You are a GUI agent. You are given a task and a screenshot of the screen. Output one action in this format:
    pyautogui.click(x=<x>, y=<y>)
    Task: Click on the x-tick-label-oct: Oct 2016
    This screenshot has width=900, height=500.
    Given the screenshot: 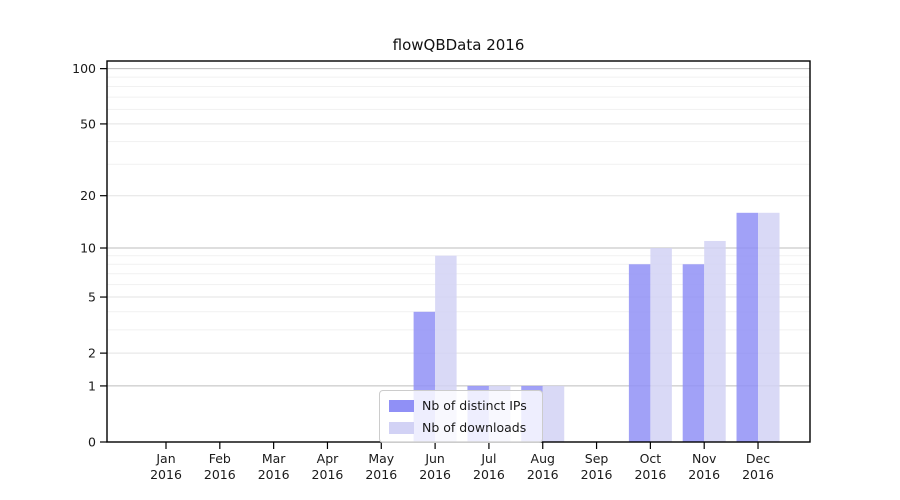 What is the action you would take?
    pyautogui.click(x=650, y=466)
    